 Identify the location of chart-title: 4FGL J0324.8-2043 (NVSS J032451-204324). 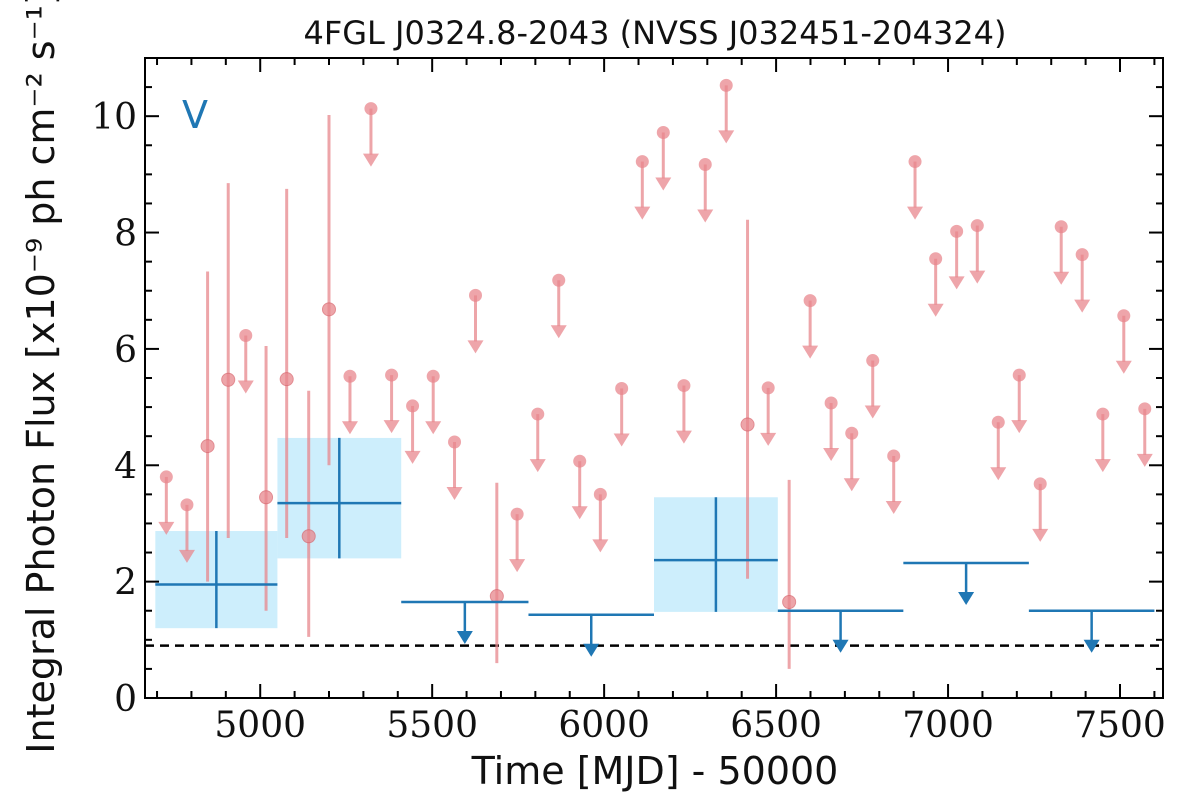
(654, 33).